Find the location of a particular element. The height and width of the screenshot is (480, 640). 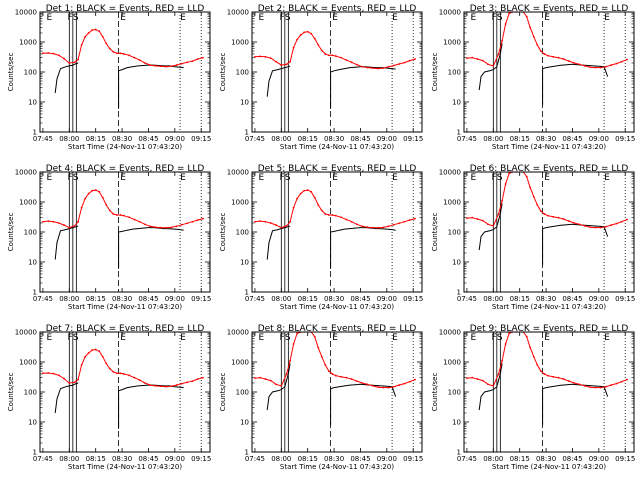

x-tick-label: 08:45 is located at coordinates (360, 139).